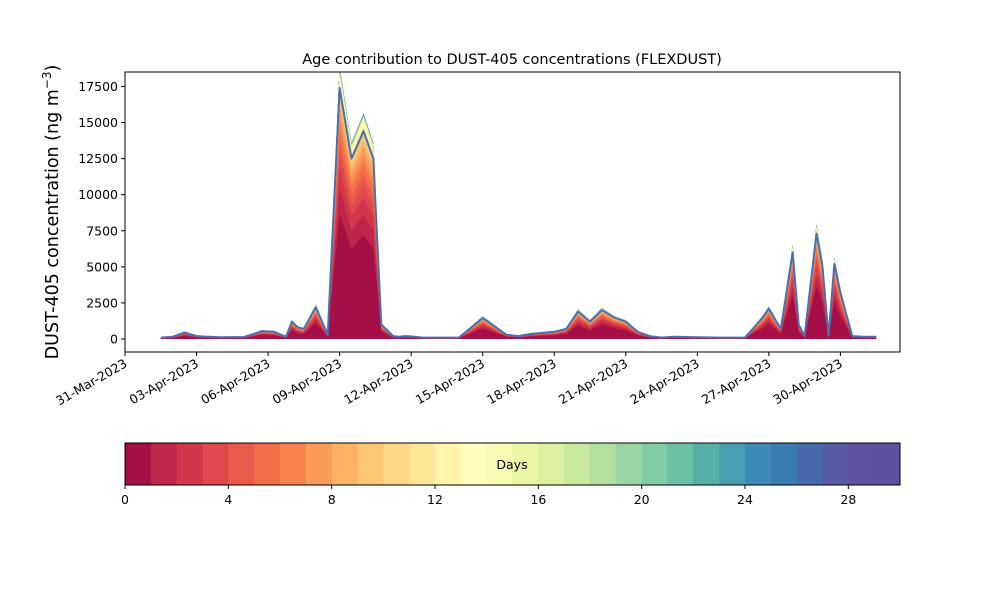  I want to click on y-tick-label: 0, so click(114, 339).